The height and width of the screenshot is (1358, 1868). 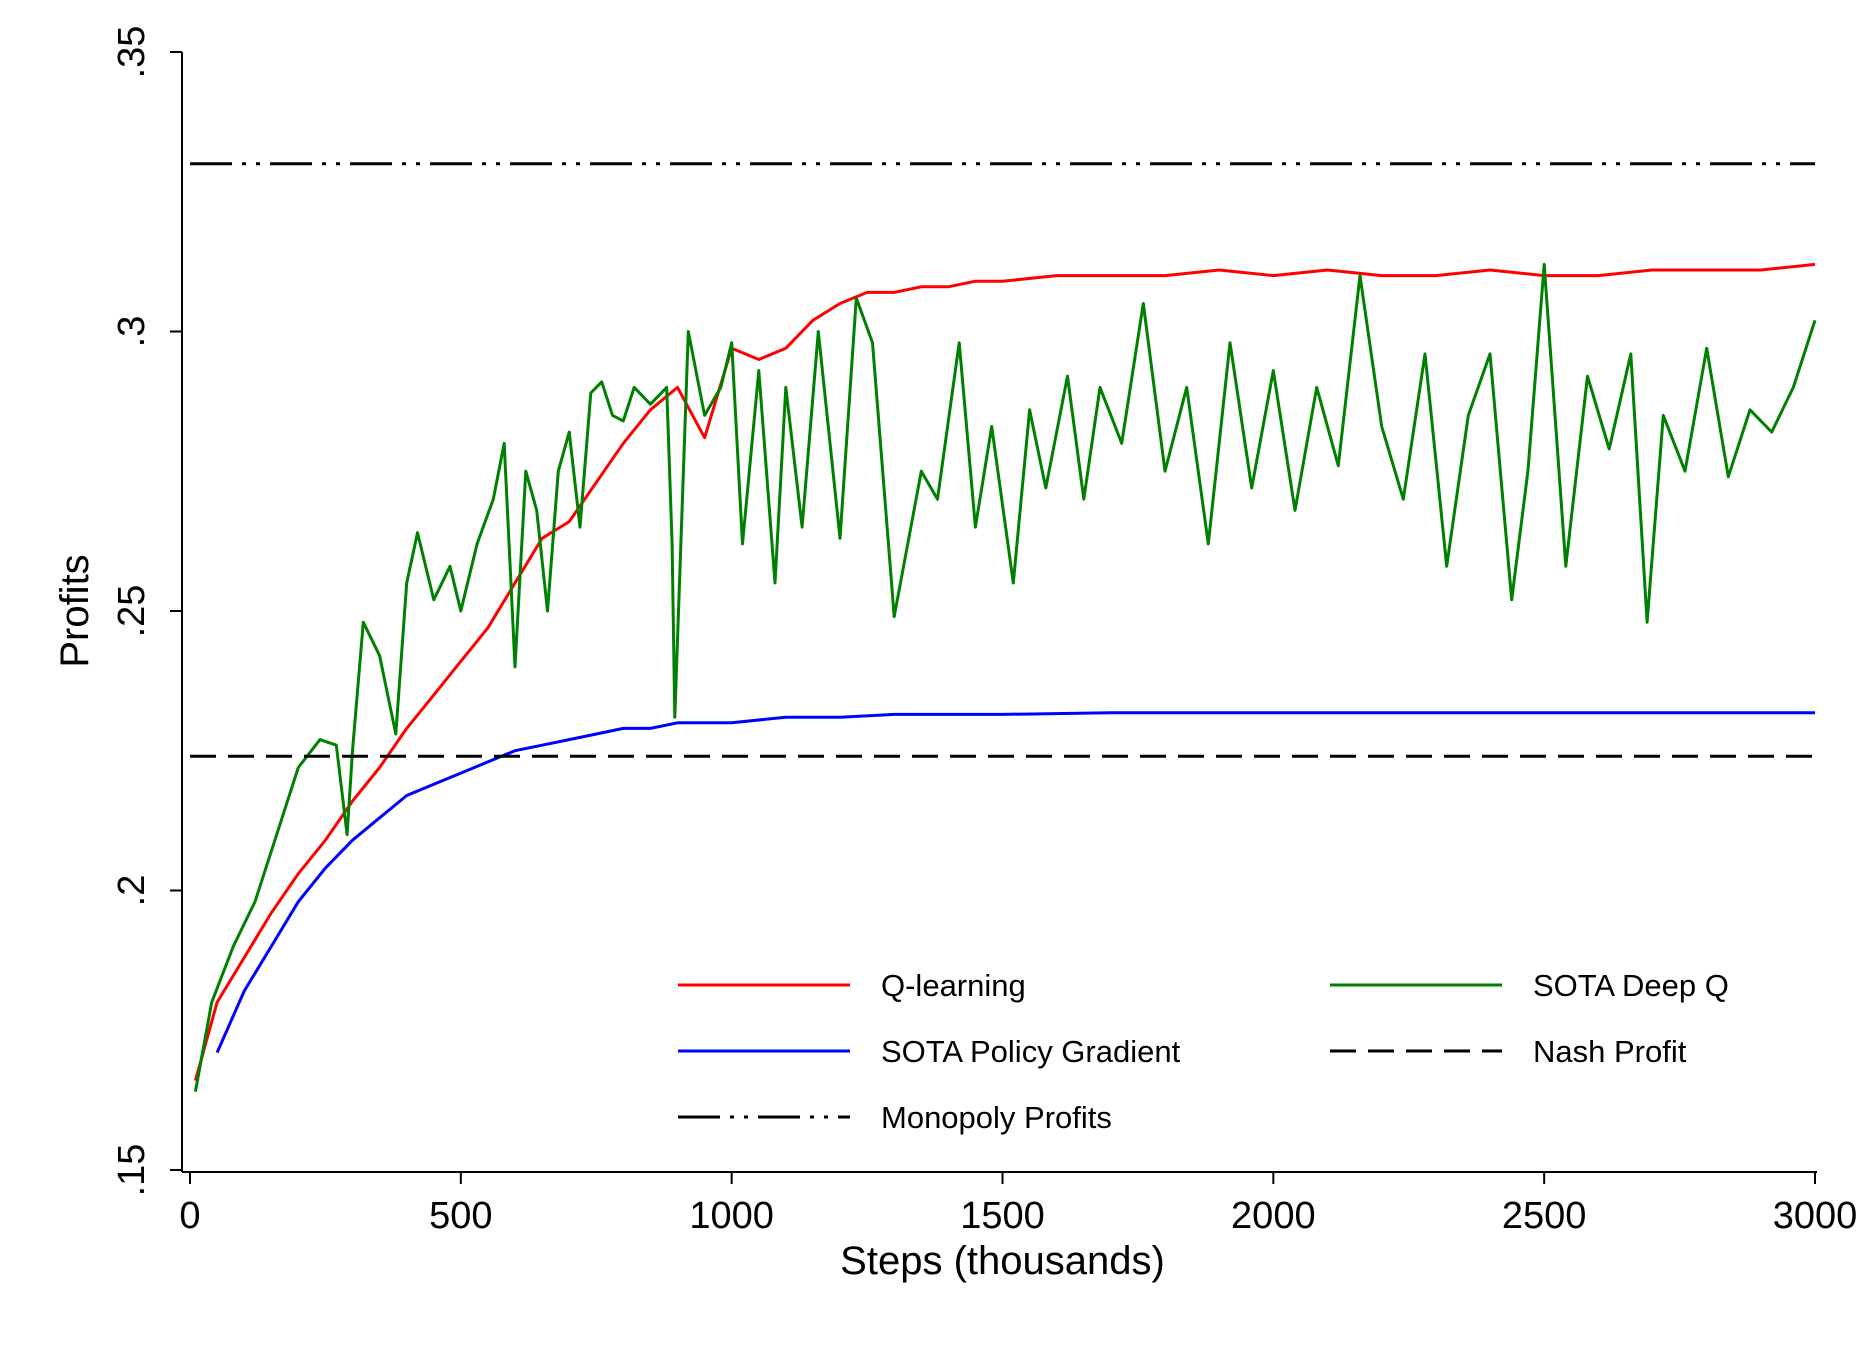 I want to click on x-axis-title: Steps (thousands), so click(x=1002, y=1261).